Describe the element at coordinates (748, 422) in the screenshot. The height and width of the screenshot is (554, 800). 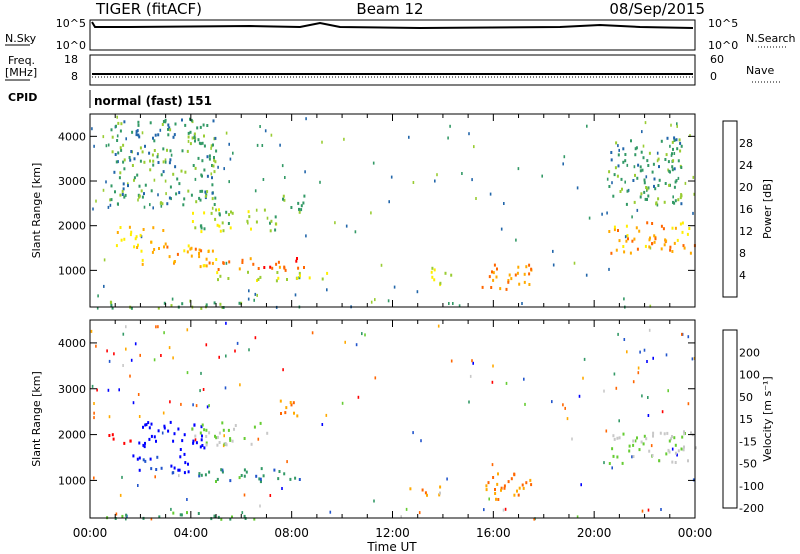
I see `velocity-colorbar: 200 100 50 15 -15 -50 -100 -200 Velocity [m s⁻¹]` at that location.